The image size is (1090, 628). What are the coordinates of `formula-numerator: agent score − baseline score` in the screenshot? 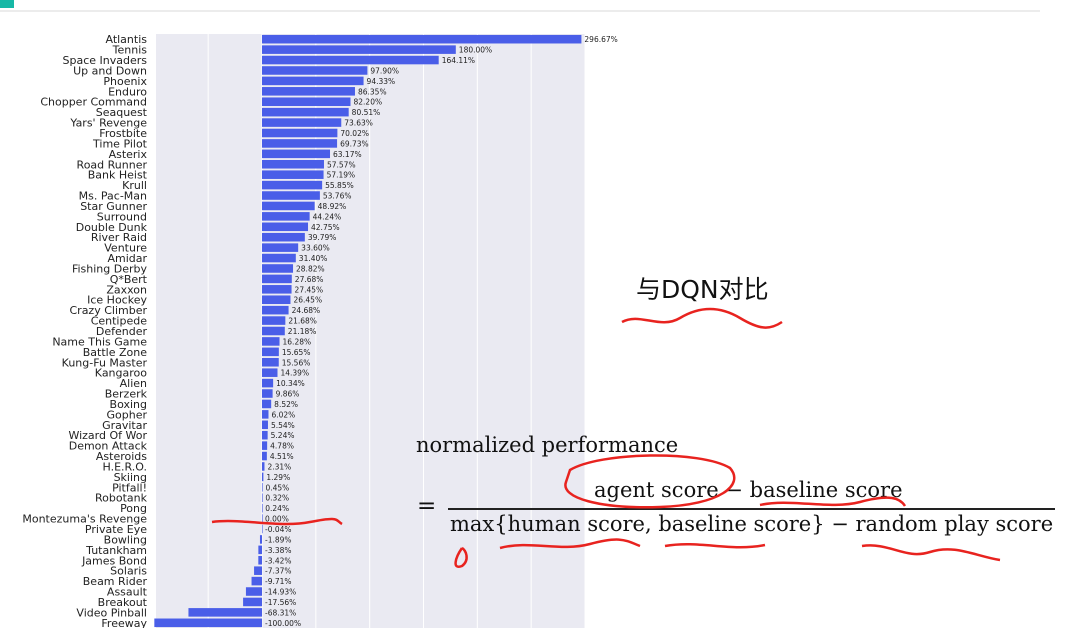 It's located at (748, 490).